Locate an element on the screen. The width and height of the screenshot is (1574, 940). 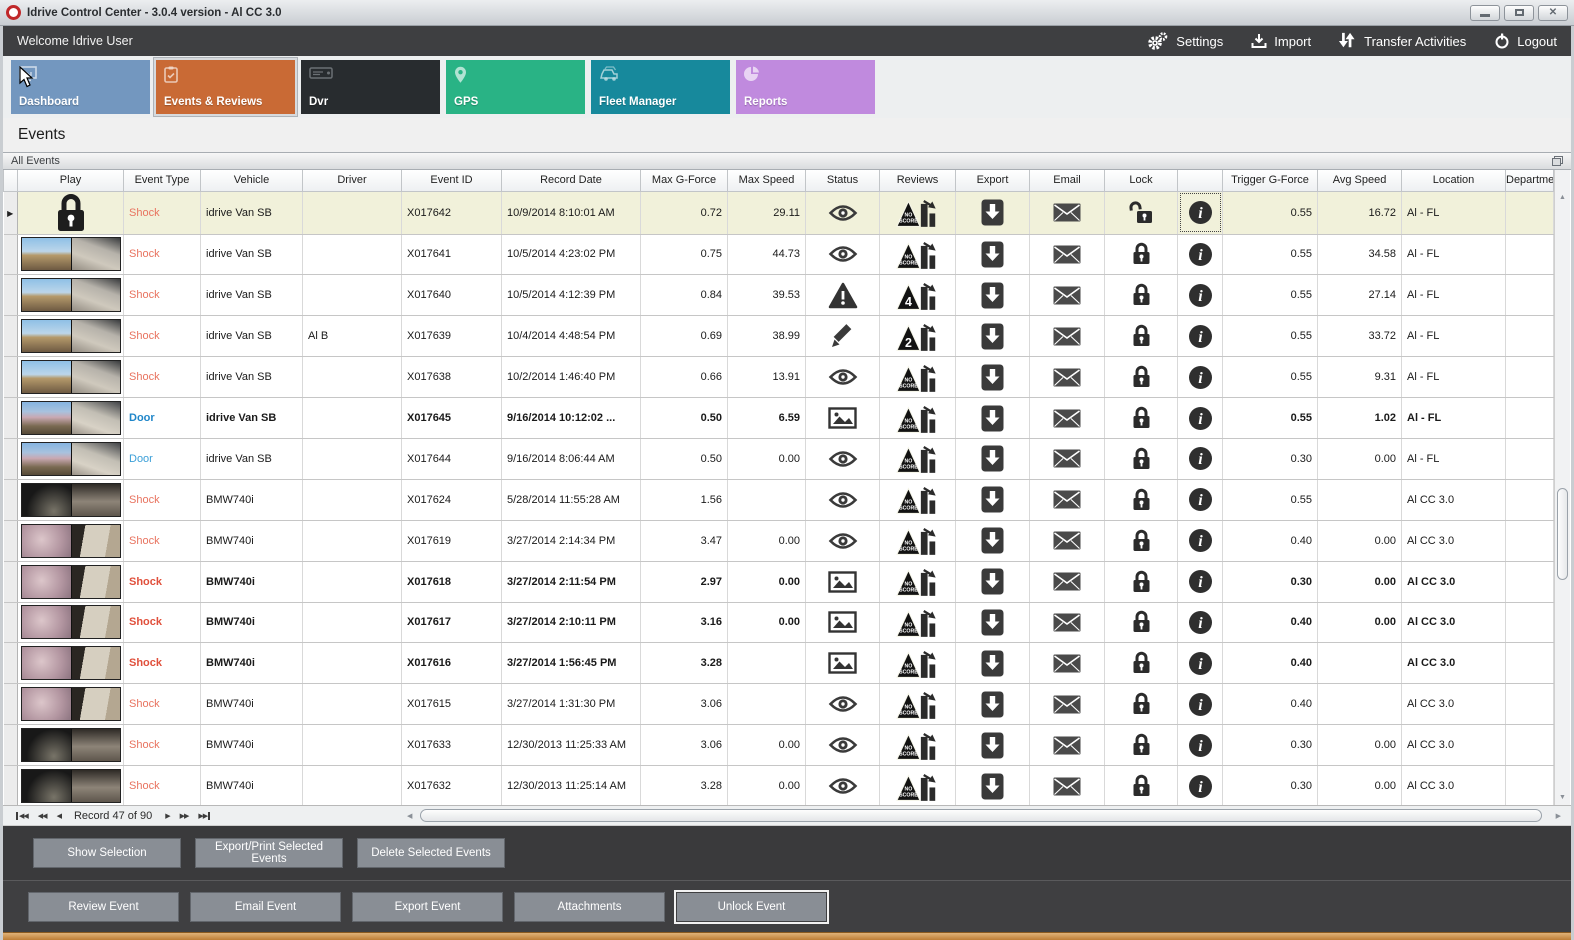
column-header-event-id: Event ID is located at coordinates (451, 181).